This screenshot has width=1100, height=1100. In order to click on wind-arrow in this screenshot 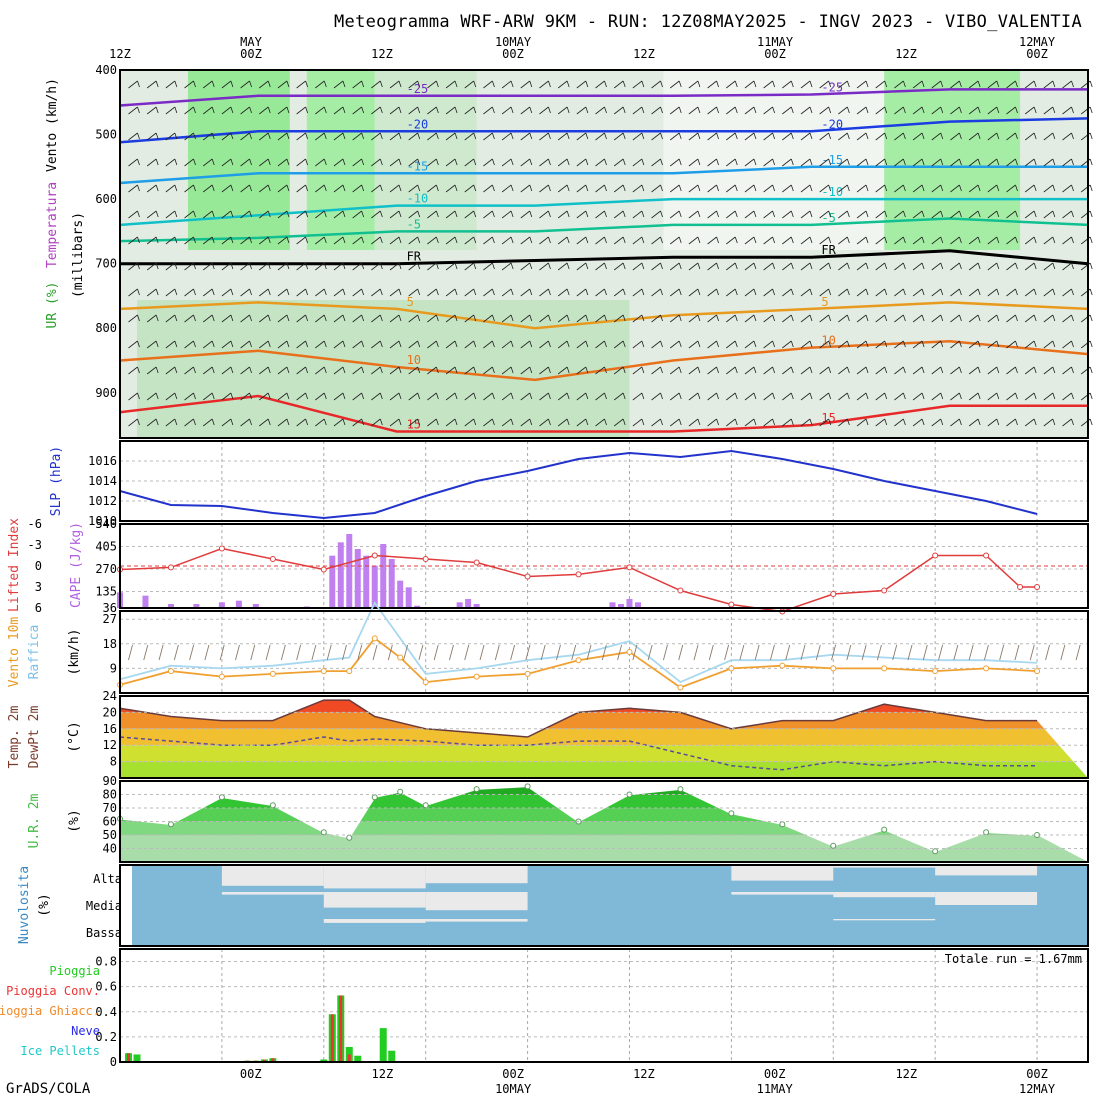, I will do `click(482, 652)`.